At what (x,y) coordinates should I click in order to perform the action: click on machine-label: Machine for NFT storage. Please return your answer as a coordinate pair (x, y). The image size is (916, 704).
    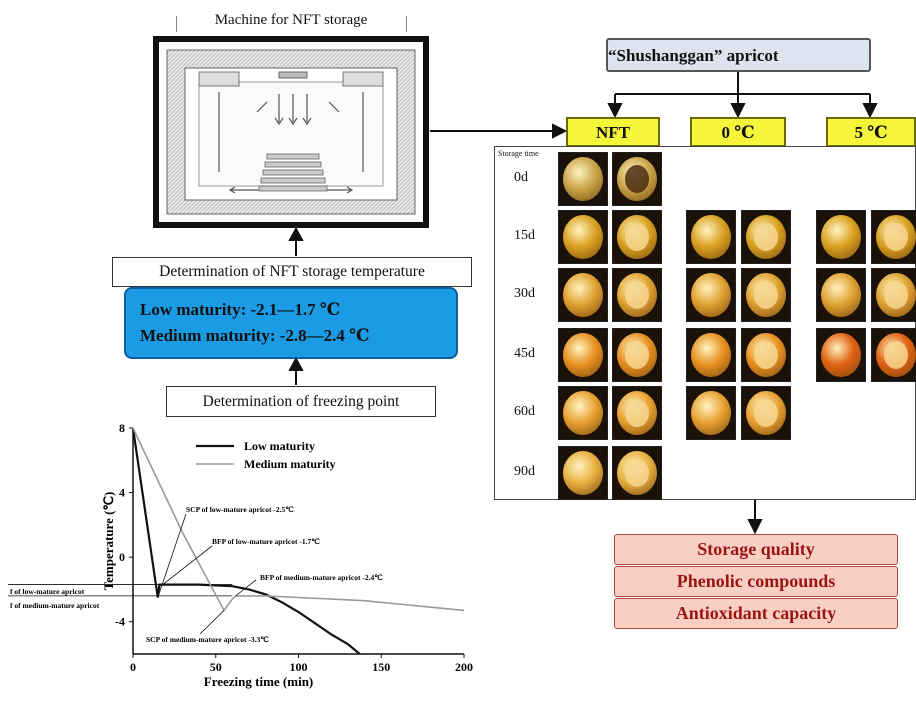
    Looking at the image, I should click on (291, 20).